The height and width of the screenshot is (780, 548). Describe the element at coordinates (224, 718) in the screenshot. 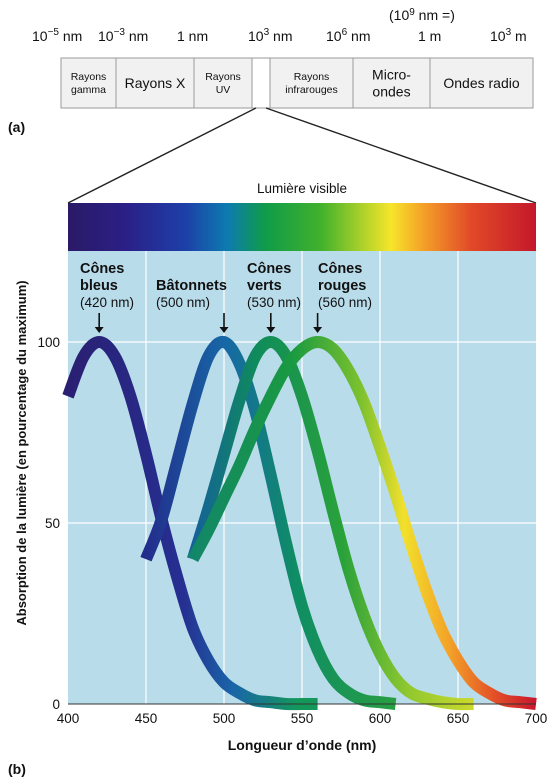

I see `x-tick-label: 500` at that location.